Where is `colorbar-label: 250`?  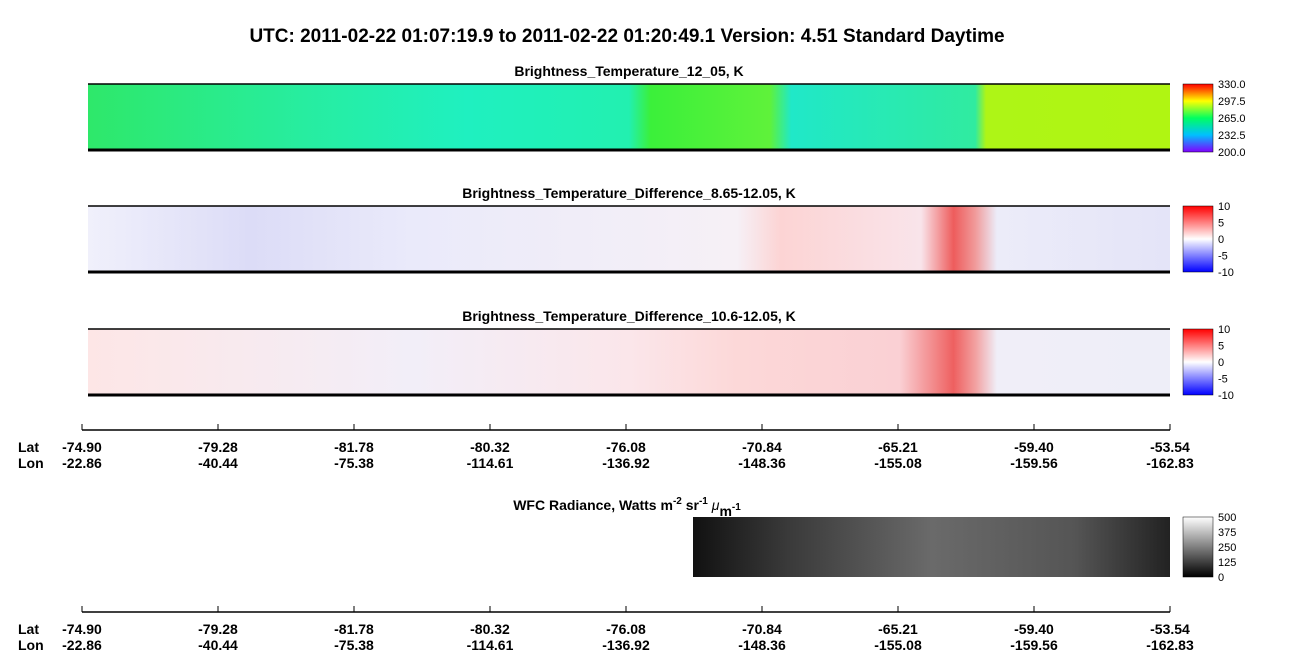 colorbar-label: 250 is located at coordinates (1227, 548).